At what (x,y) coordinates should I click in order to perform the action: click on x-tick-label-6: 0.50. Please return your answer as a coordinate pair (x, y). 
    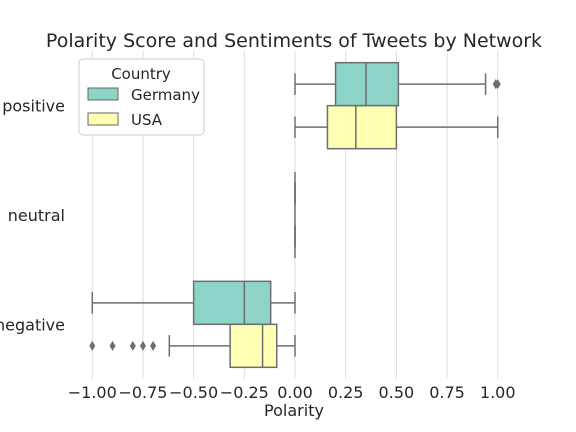
    Looking at the image, I should click on (397, 392).